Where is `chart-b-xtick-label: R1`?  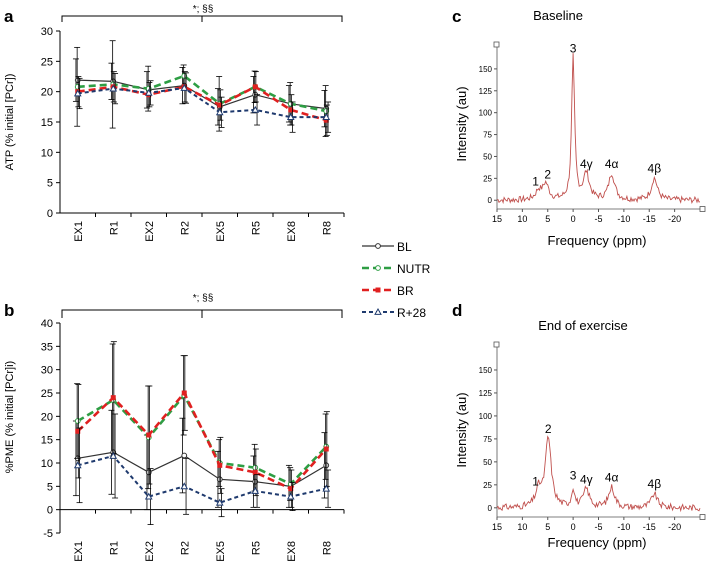 chart-b-xtick-label: R1 is located at coordinates (114, 548).